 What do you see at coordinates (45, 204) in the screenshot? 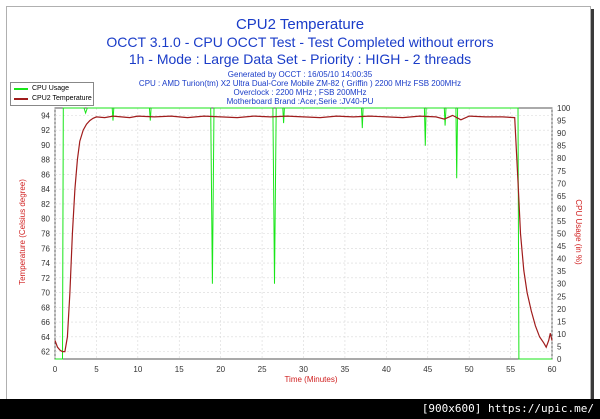
I see `y-left-tick-label: 82` at bounding box center [45, 204].